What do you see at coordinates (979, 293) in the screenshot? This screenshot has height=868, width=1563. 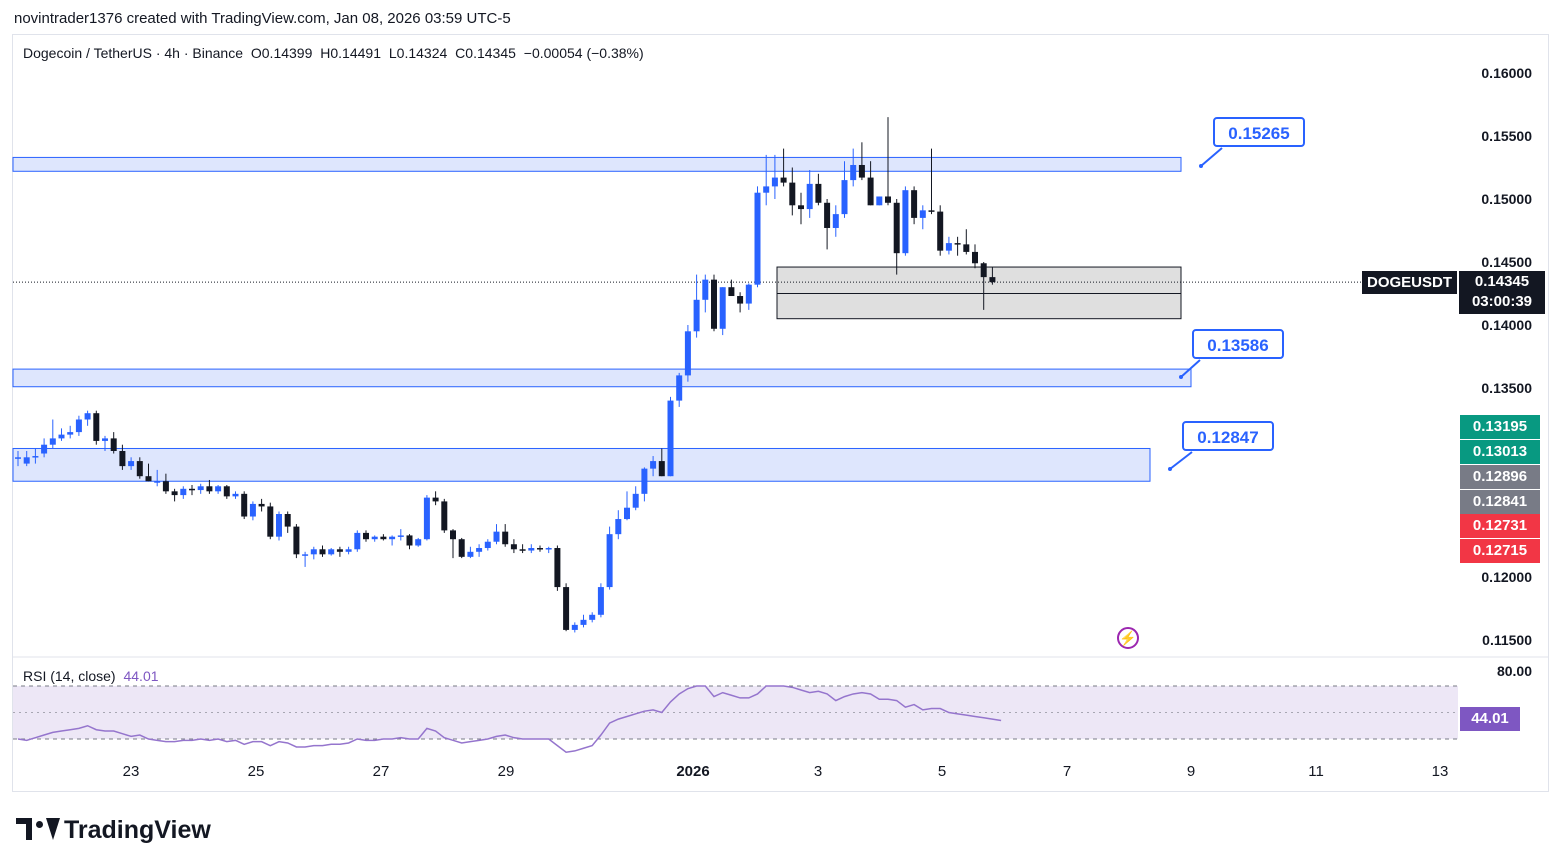 I see `consolidation-range-box` at bounding box center [979, 293].